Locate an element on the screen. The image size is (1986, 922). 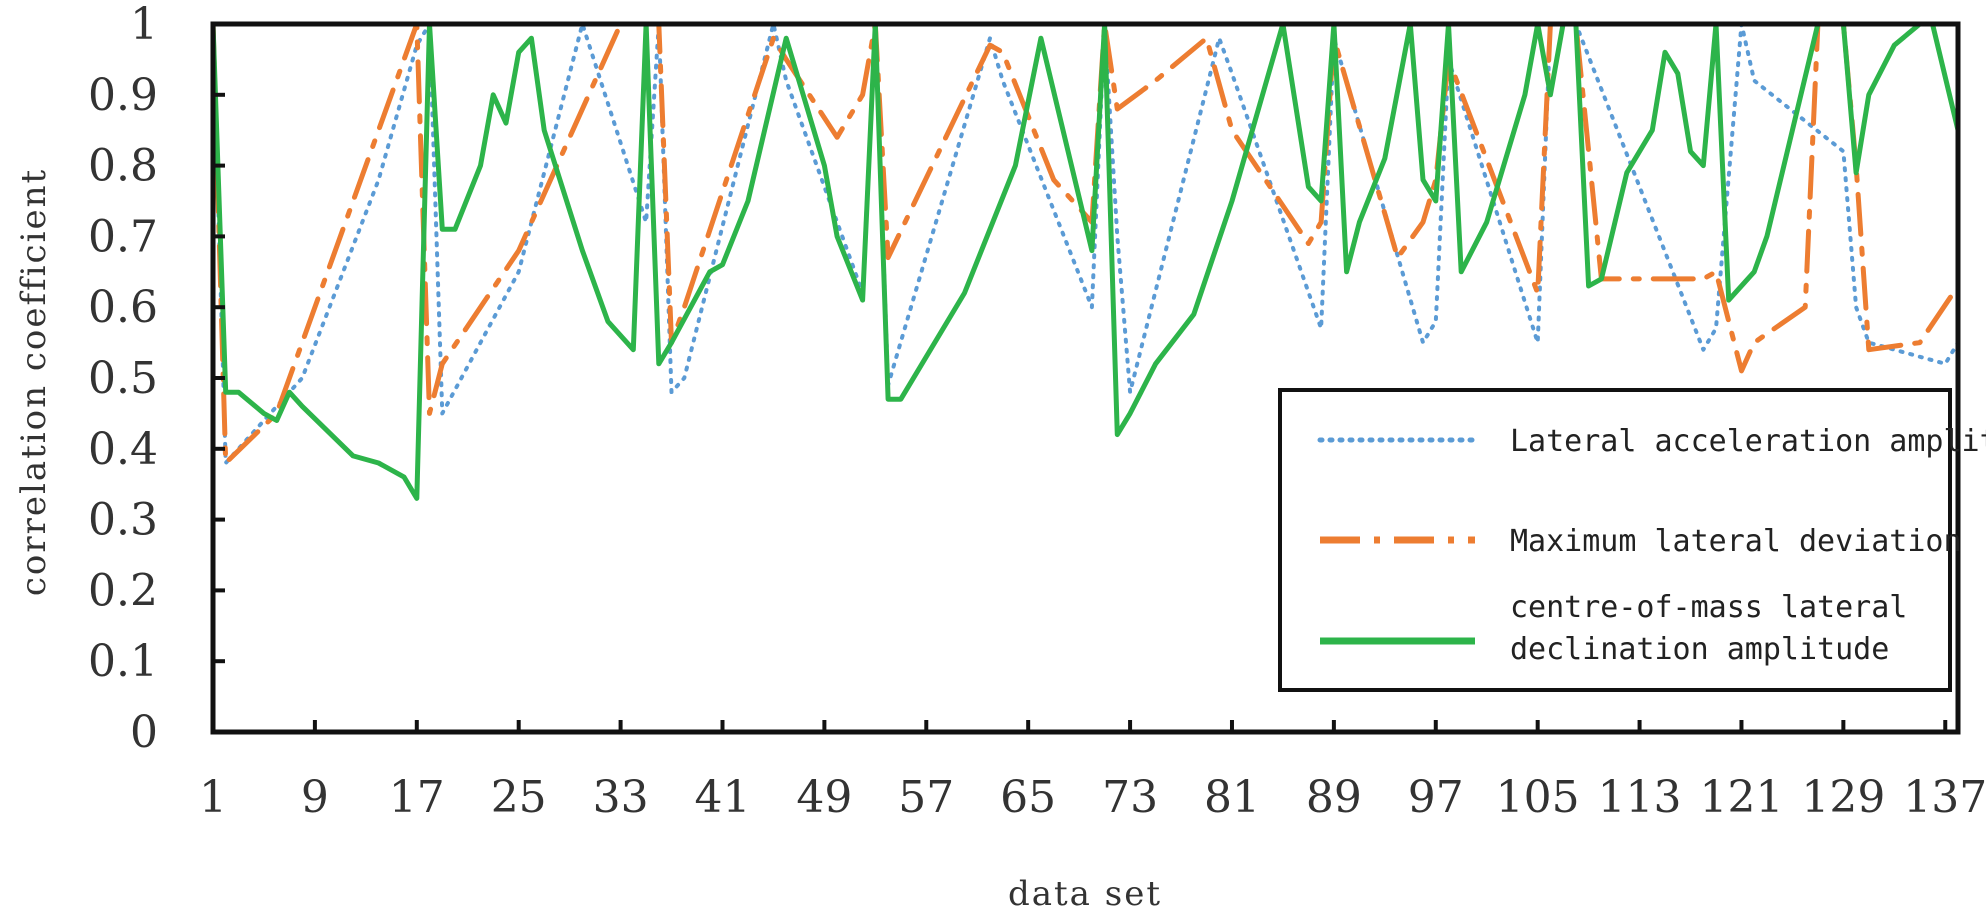
y-tick-label: 0.5 is located at coordinates (123, 378).